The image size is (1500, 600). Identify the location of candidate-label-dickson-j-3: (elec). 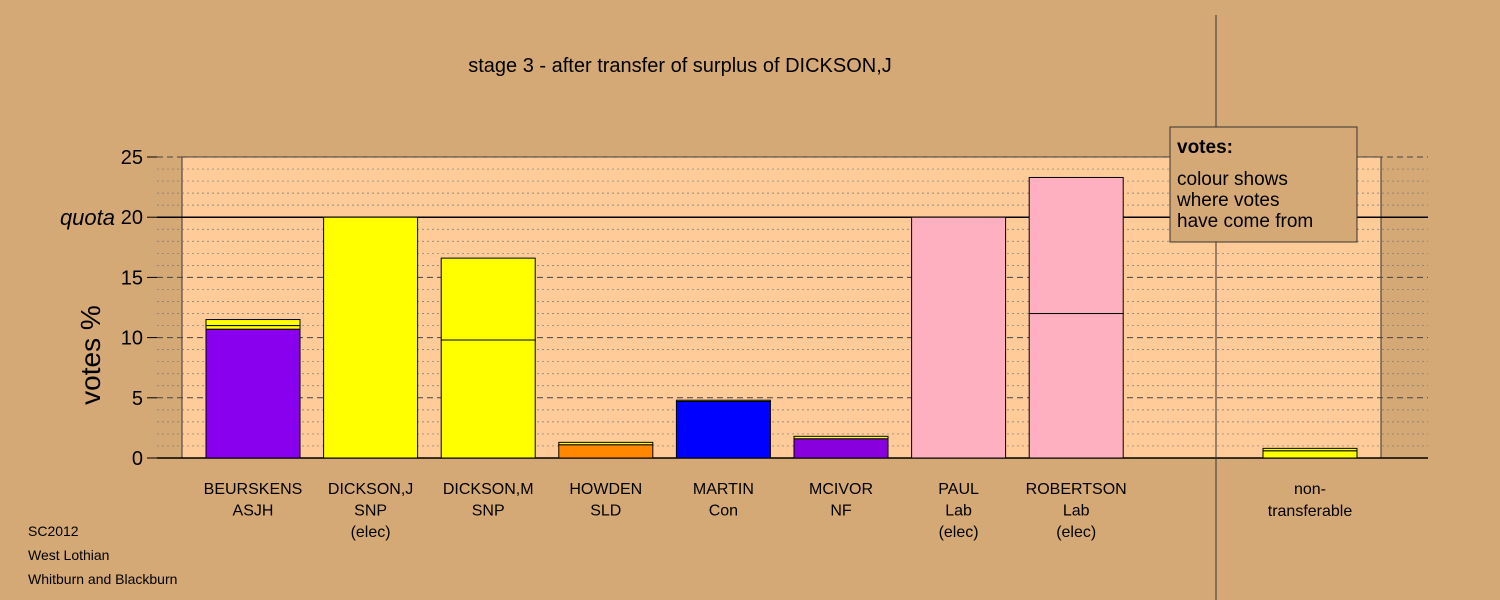
(371, 532).